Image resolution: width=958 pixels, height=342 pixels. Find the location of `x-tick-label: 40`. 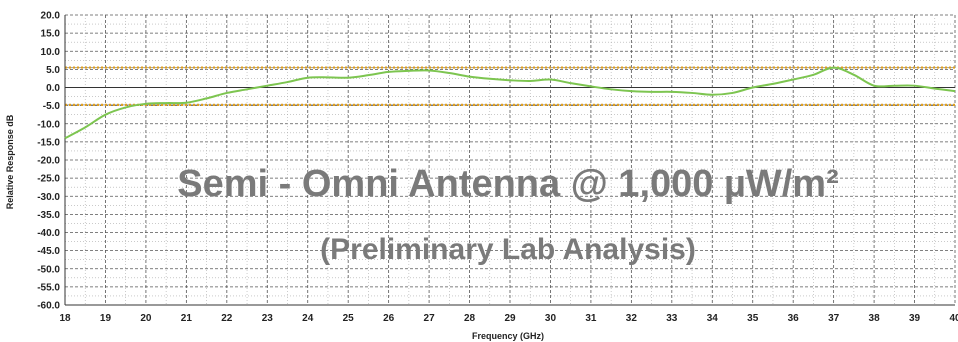

x-tick-label: 40 is located at coordinates (953, 318).